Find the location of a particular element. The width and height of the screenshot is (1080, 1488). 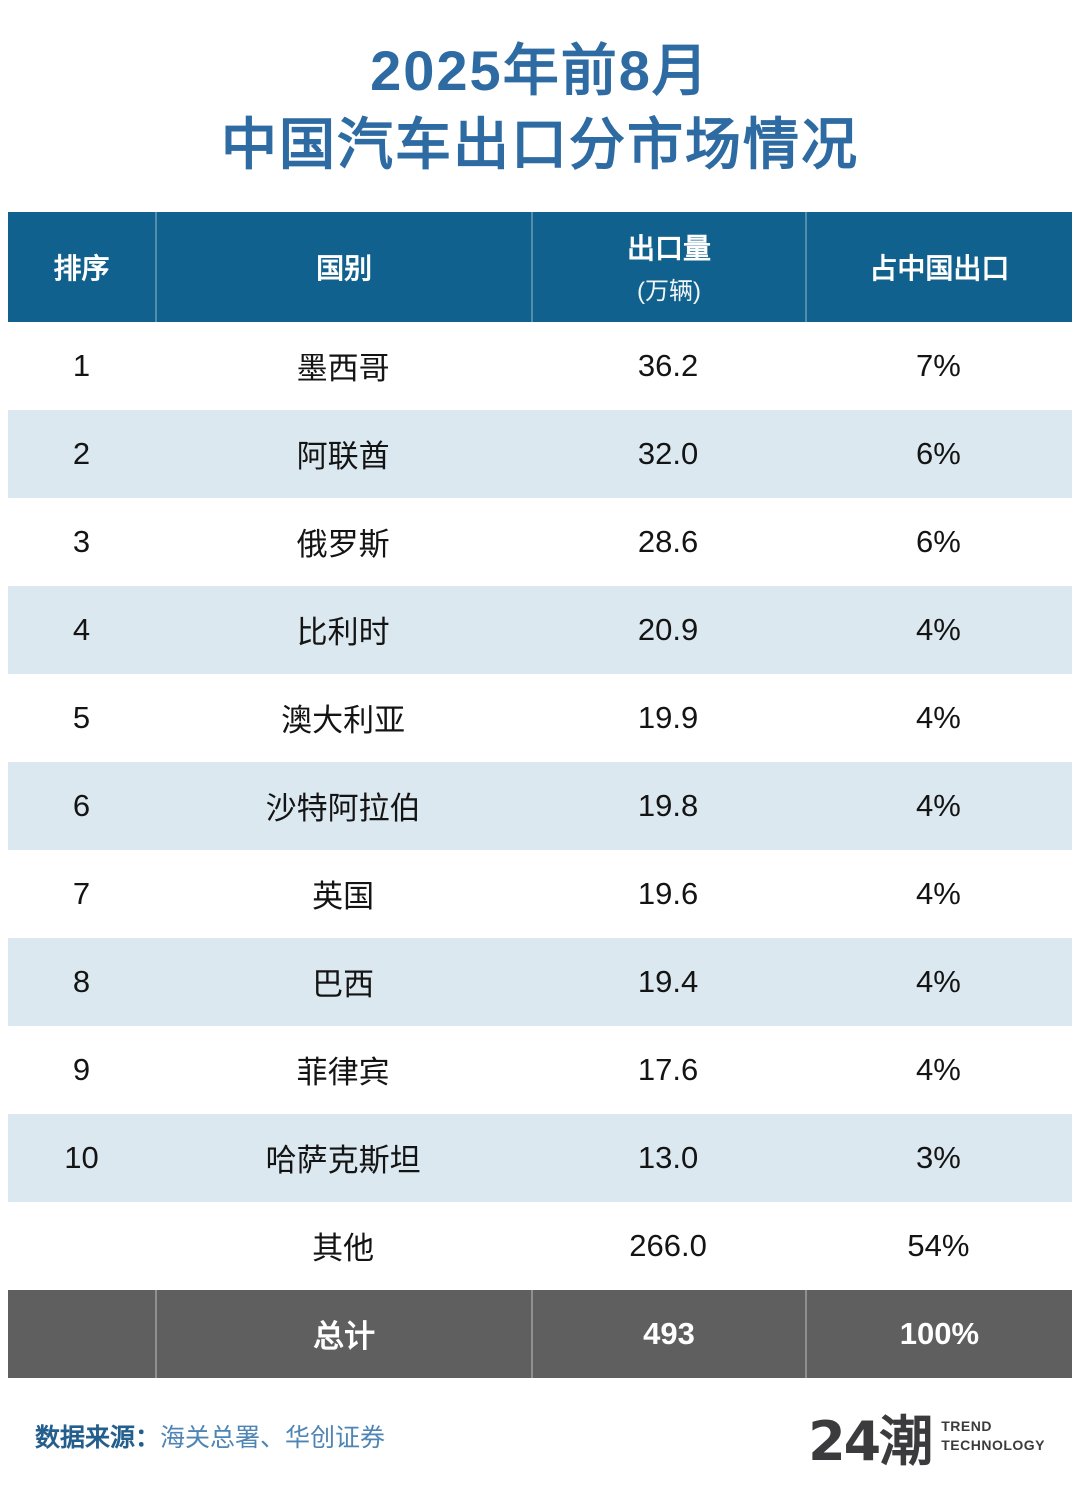

table-row: 10 哈萨克斯坦 13.0 3% is located at coordinates (540, 1157).